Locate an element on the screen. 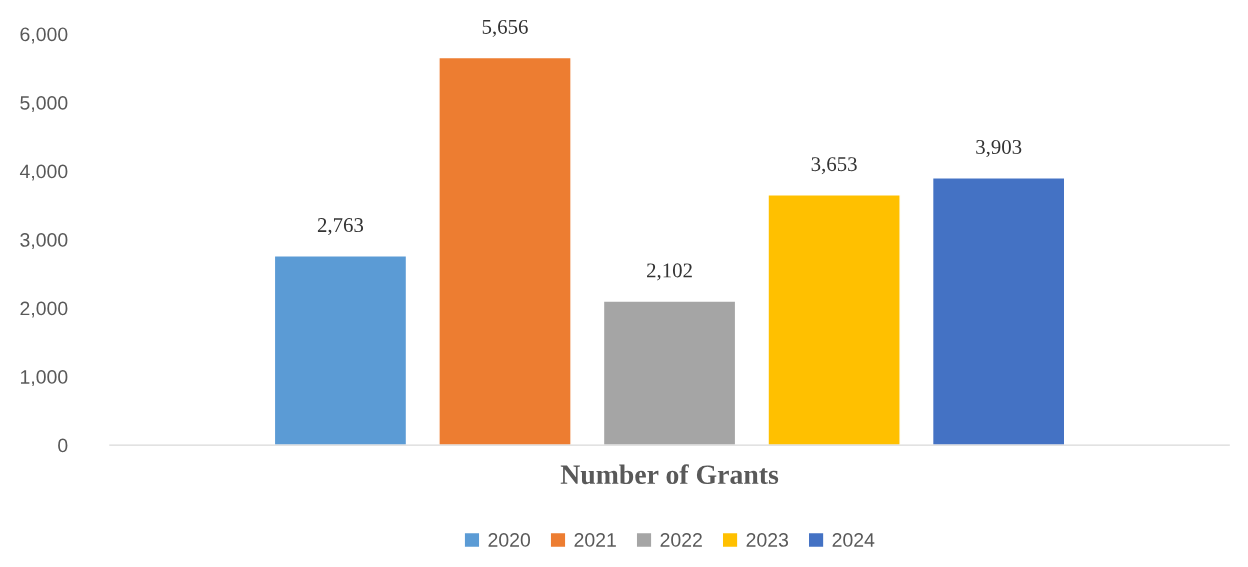 The image size is (1248, 567). y-tick-label: 4,000 is located at coordinates (43, 172).